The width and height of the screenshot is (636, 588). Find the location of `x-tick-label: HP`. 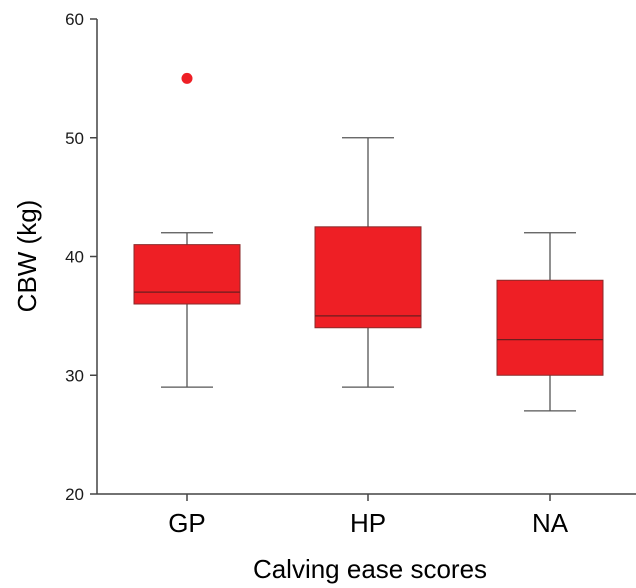

x-tick-label: HP is located at coordinates (368, 523).